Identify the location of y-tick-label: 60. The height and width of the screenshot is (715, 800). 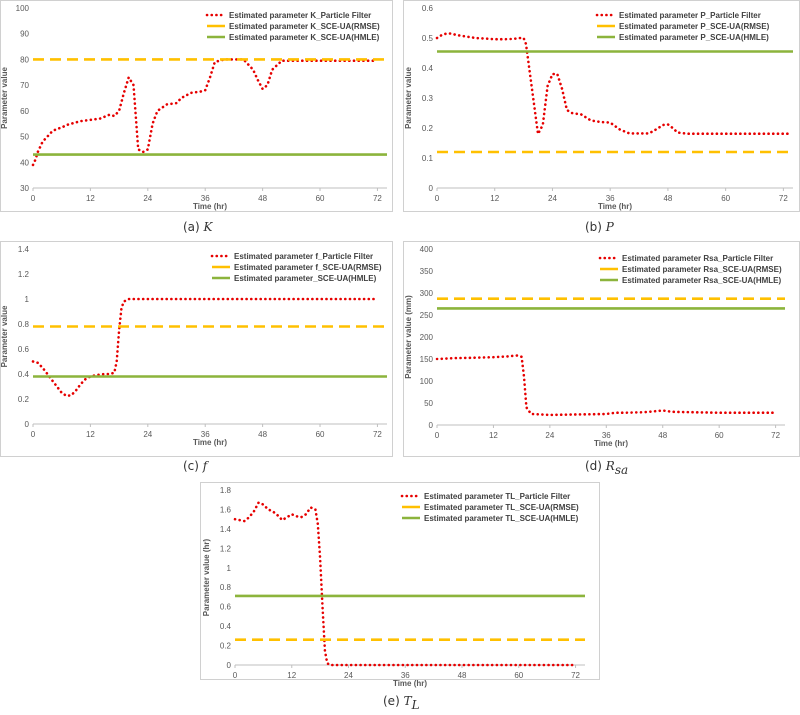
(24, 111).